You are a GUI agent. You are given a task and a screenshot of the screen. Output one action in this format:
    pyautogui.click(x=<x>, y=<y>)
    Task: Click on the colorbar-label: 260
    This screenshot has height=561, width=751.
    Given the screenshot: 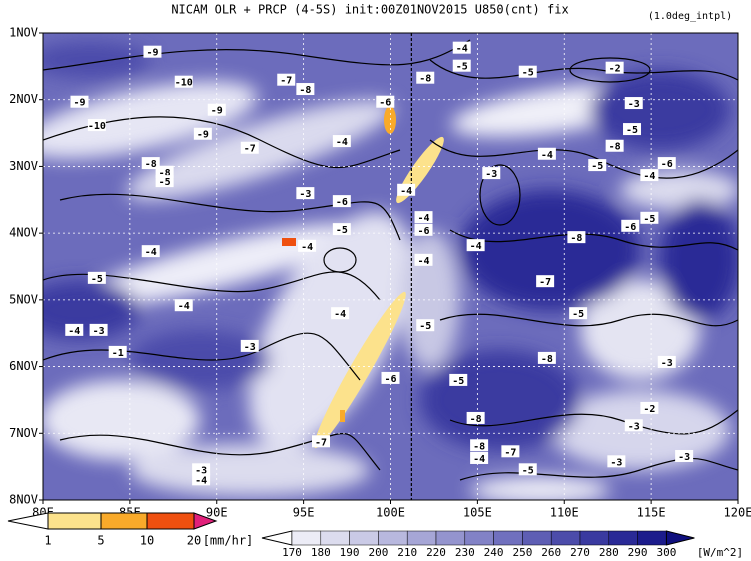 What is the action you would take?
    pyautogui.click(x=551, y=552)
    